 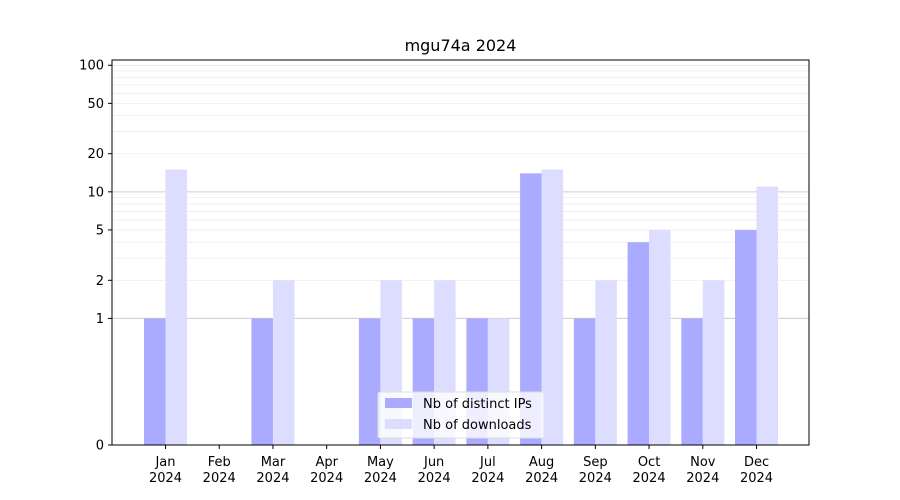 What do you see at coordinates (95, 154) in the screenshot?
I see `y-tick-label: 20` at bounding box center [95, 154].